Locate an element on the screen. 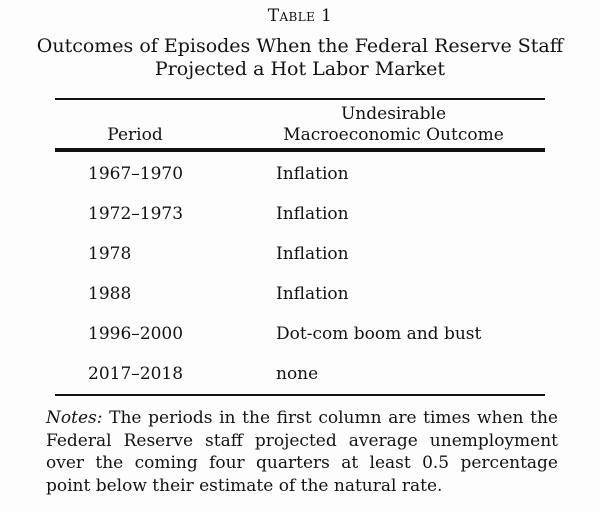 The image size is (600, 511). column-header-period: Period is located at coordinates (135, 135).